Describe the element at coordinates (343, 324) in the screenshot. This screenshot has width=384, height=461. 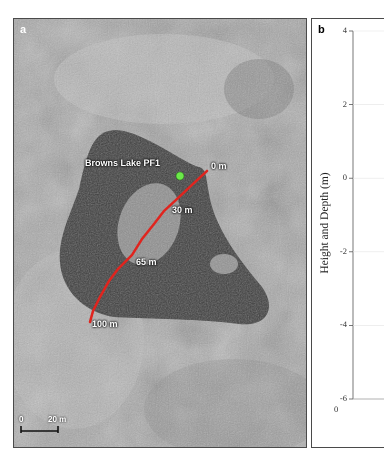
I see `y-tick-label: -4` at that location.